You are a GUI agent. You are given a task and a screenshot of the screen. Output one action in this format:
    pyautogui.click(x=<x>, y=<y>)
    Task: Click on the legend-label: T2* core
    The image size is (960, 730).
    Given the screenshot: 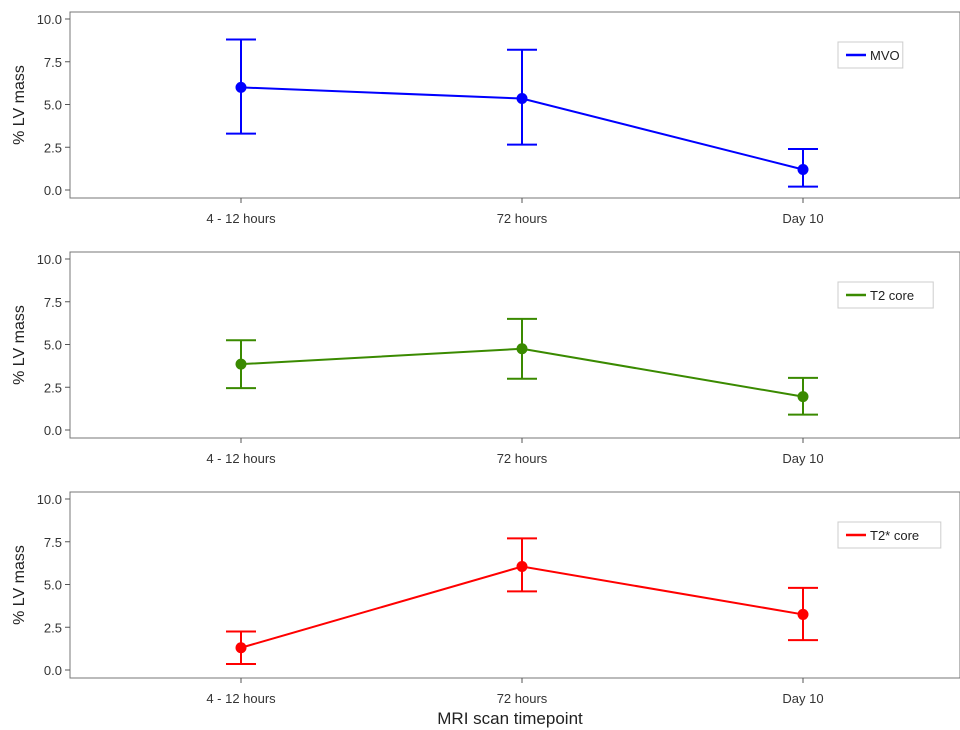 What is the action you would take?
    pyautogui.click(x=894, y=535)
    